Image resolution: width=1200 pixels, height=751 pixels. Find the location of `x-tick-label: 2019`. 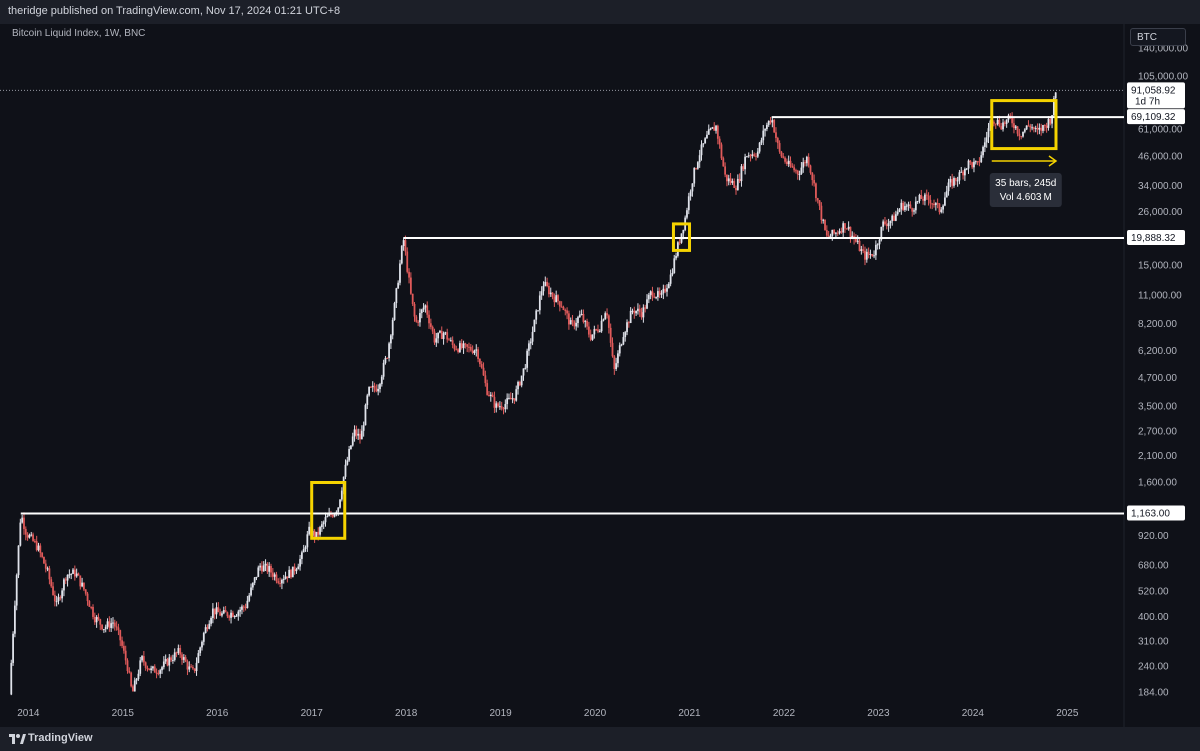

x-tick-label: 2019 is located at coordinates (500, 713).